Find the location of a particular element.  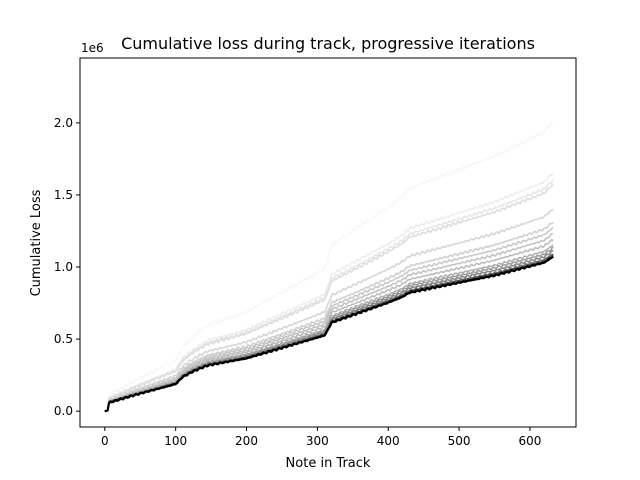

x-tick-label: 300 is located at coordinates (317, 441).